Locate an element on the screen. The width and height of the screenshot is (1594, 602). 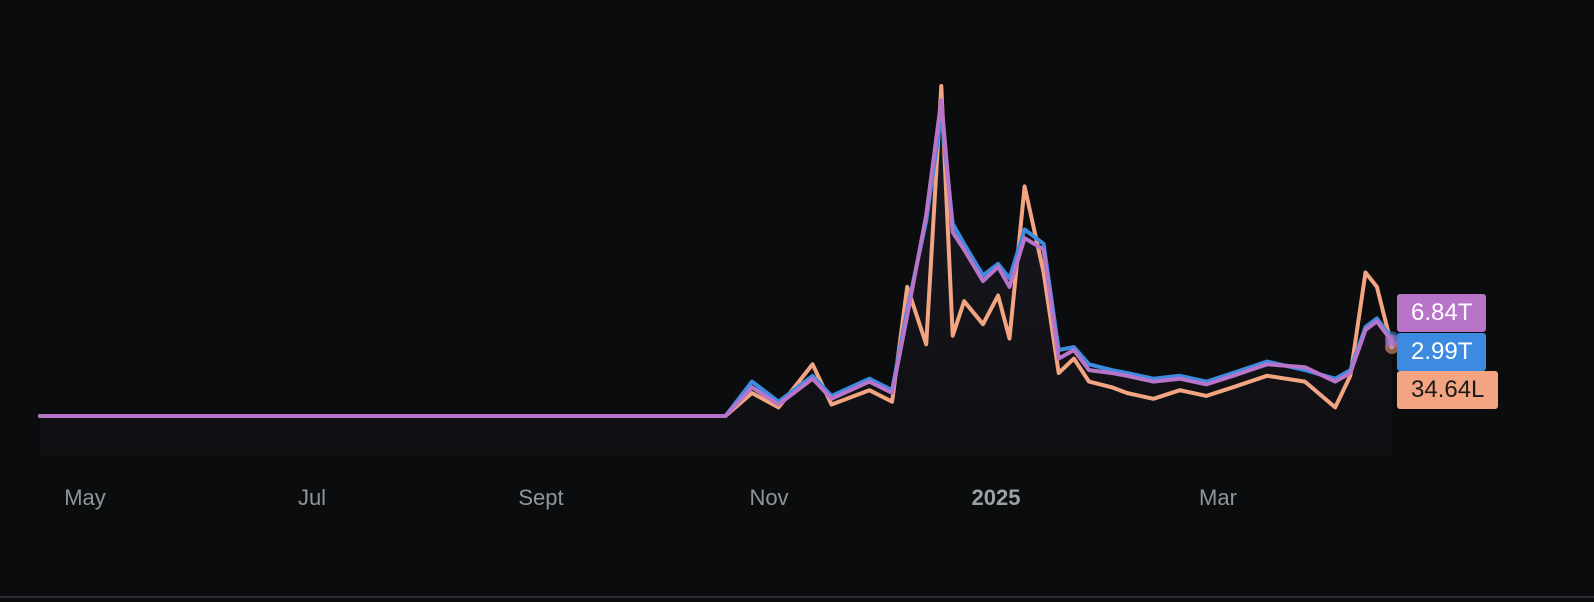
x-tick-label: Mar is located at coordinates (1218, 497).